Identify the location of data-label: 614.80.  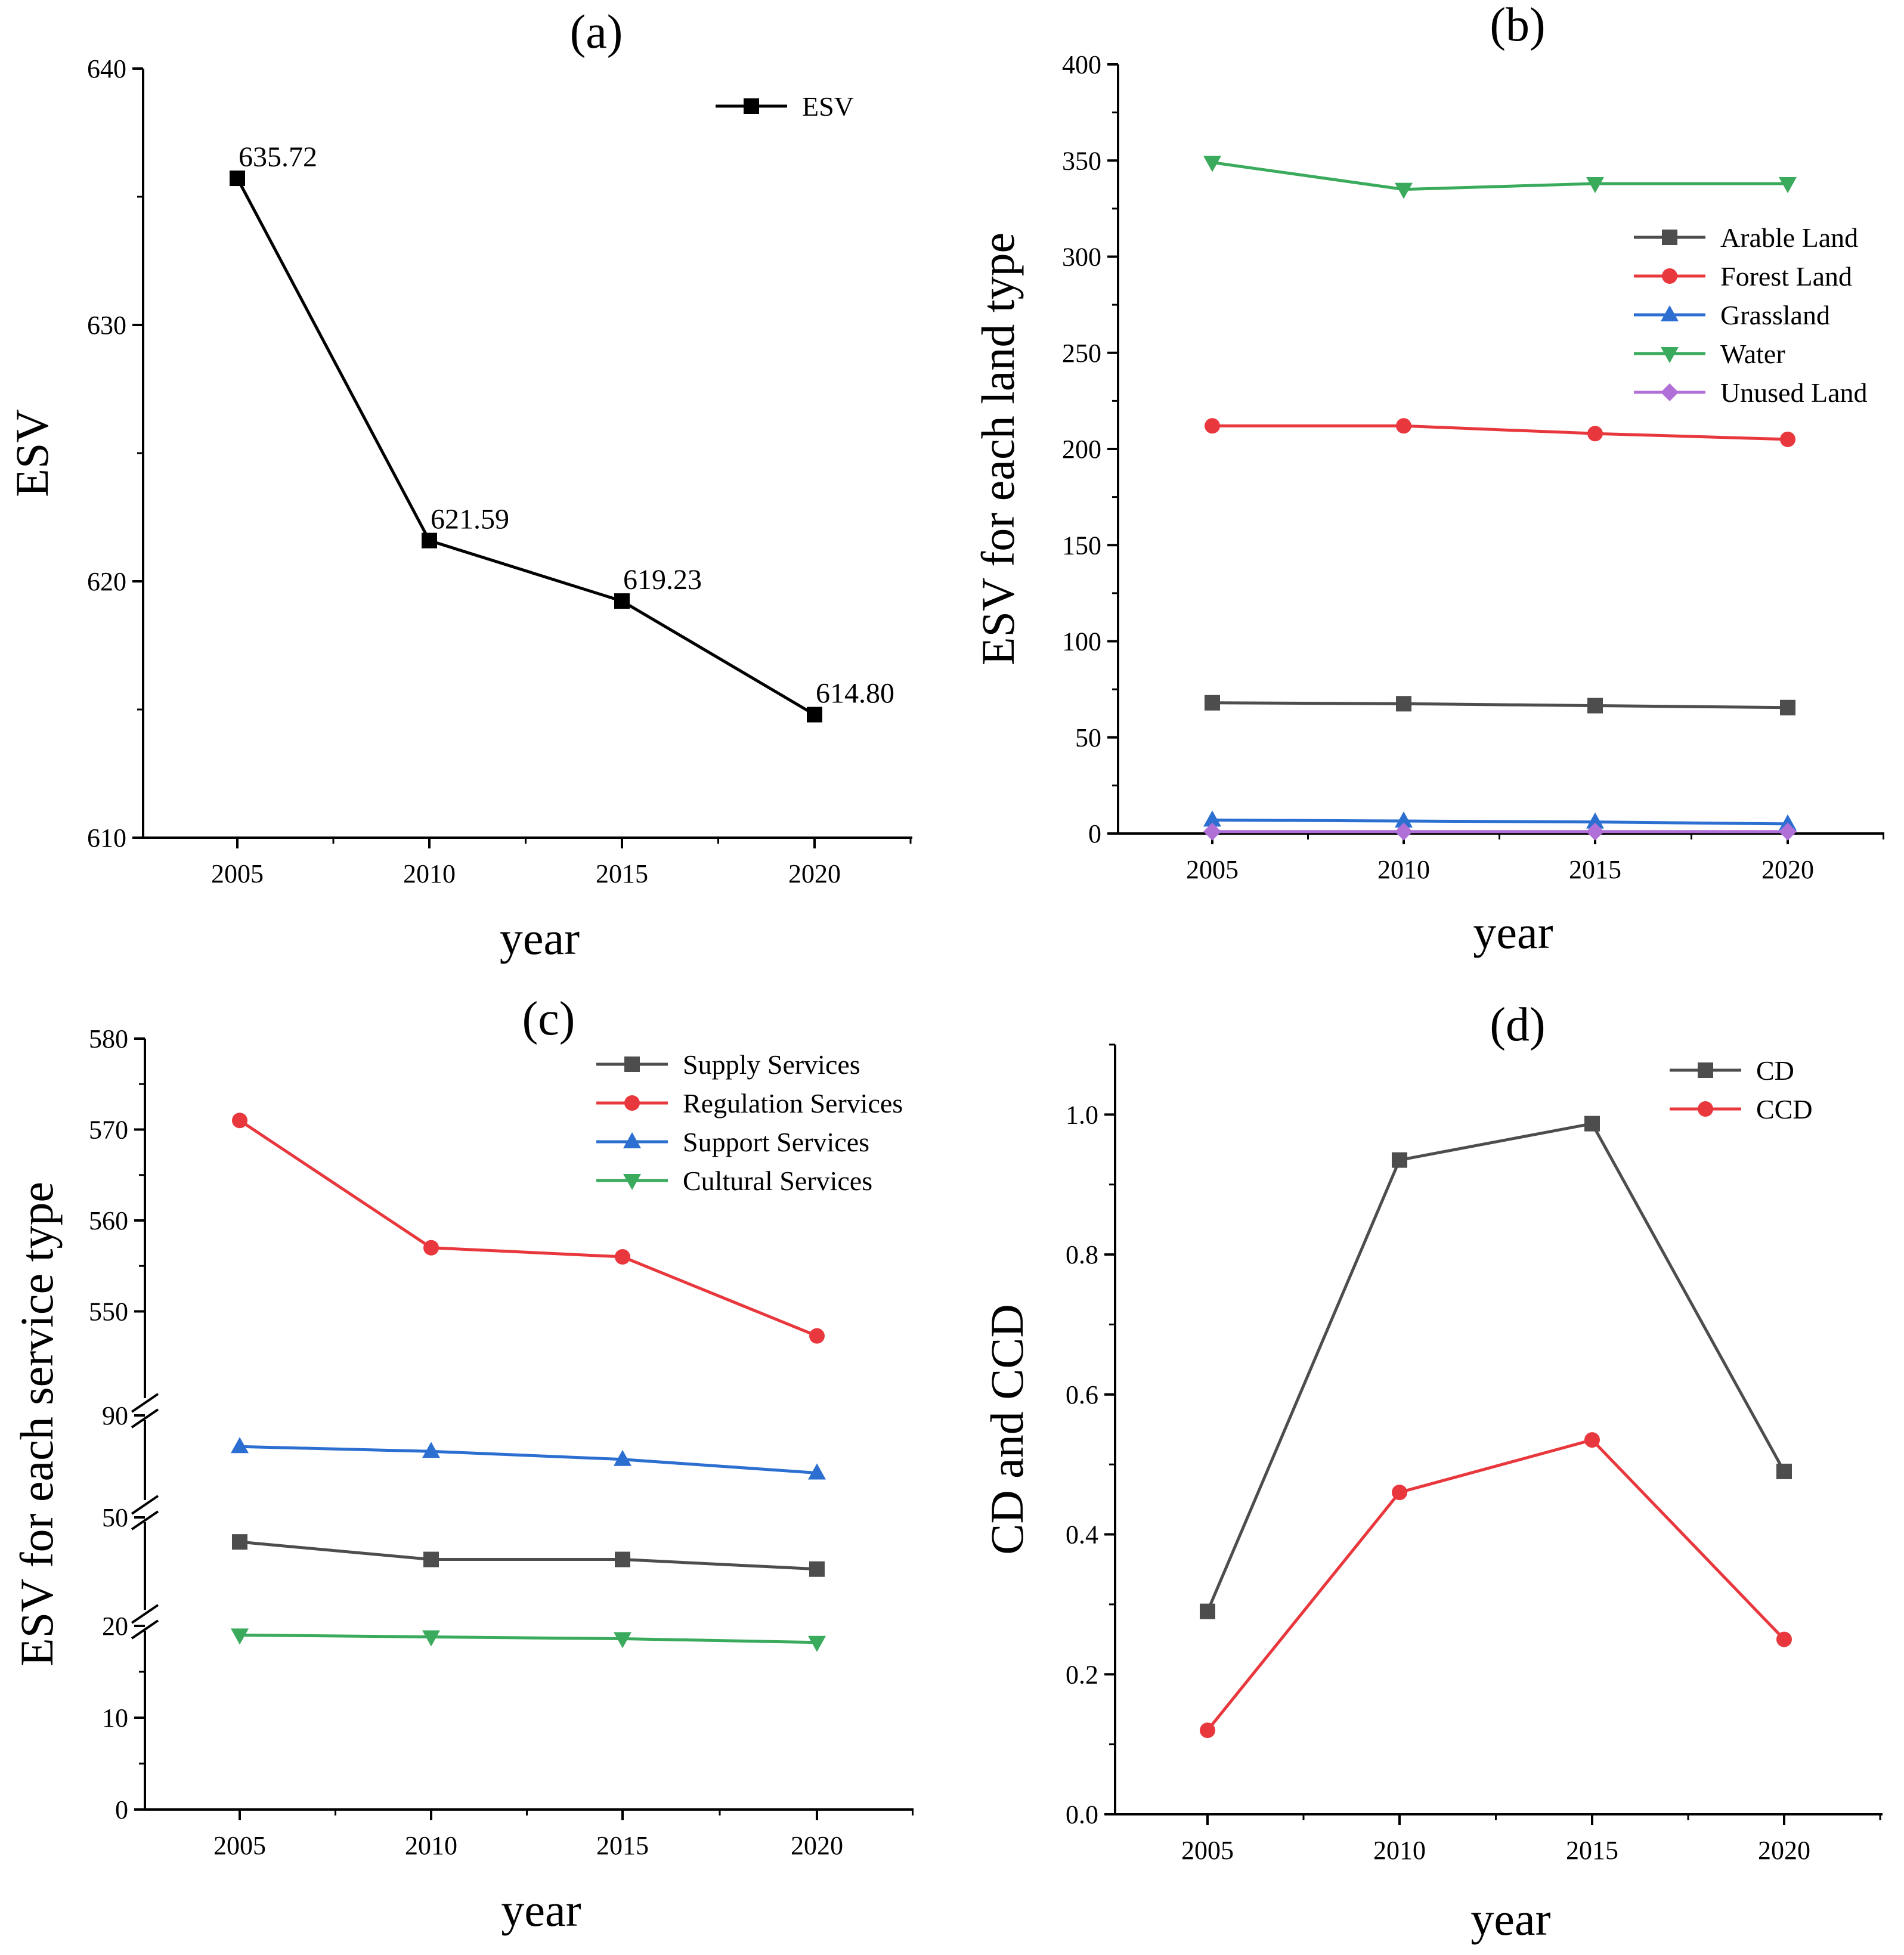
(855, 693).